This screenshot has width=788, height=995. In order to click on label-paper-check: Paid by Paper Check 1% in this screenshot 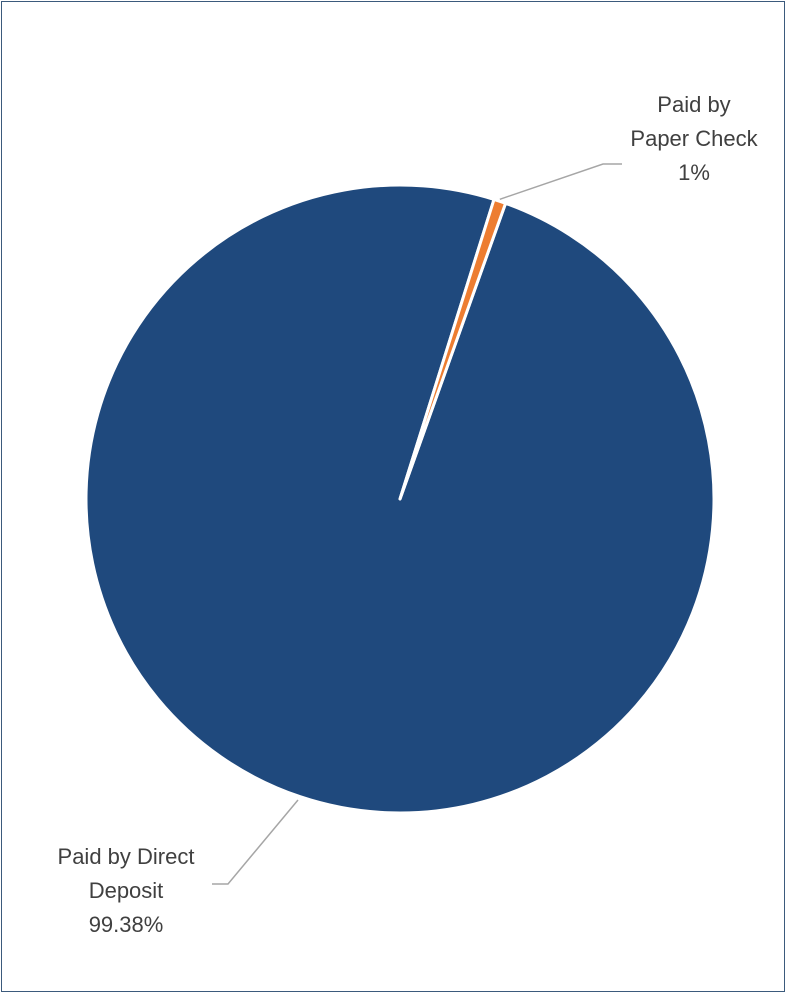, I will do `click(694, 138)`.